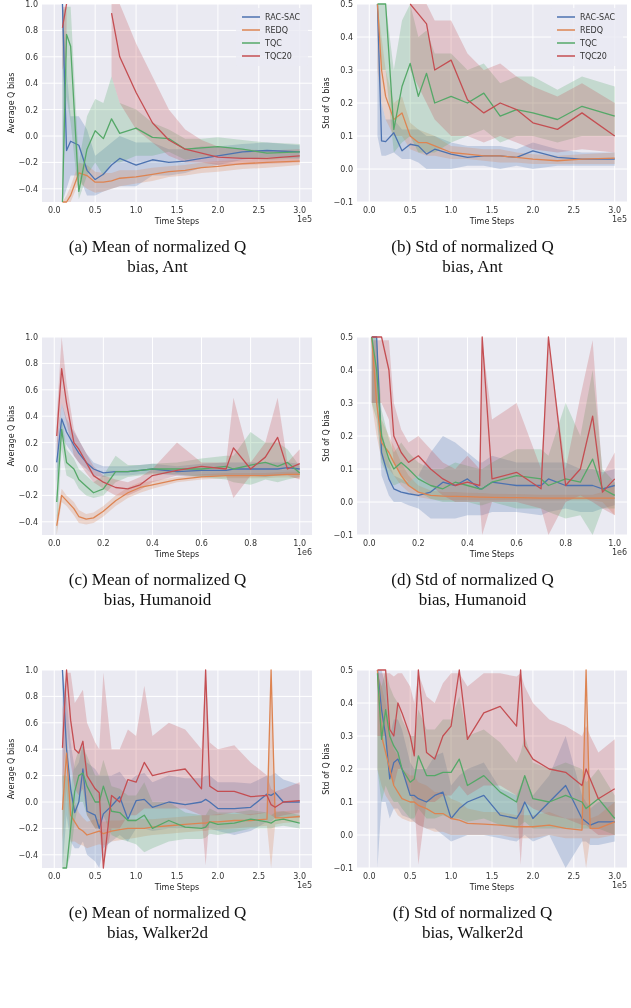  I want to click on y-tick-label: 0.6, so click(31, 390).